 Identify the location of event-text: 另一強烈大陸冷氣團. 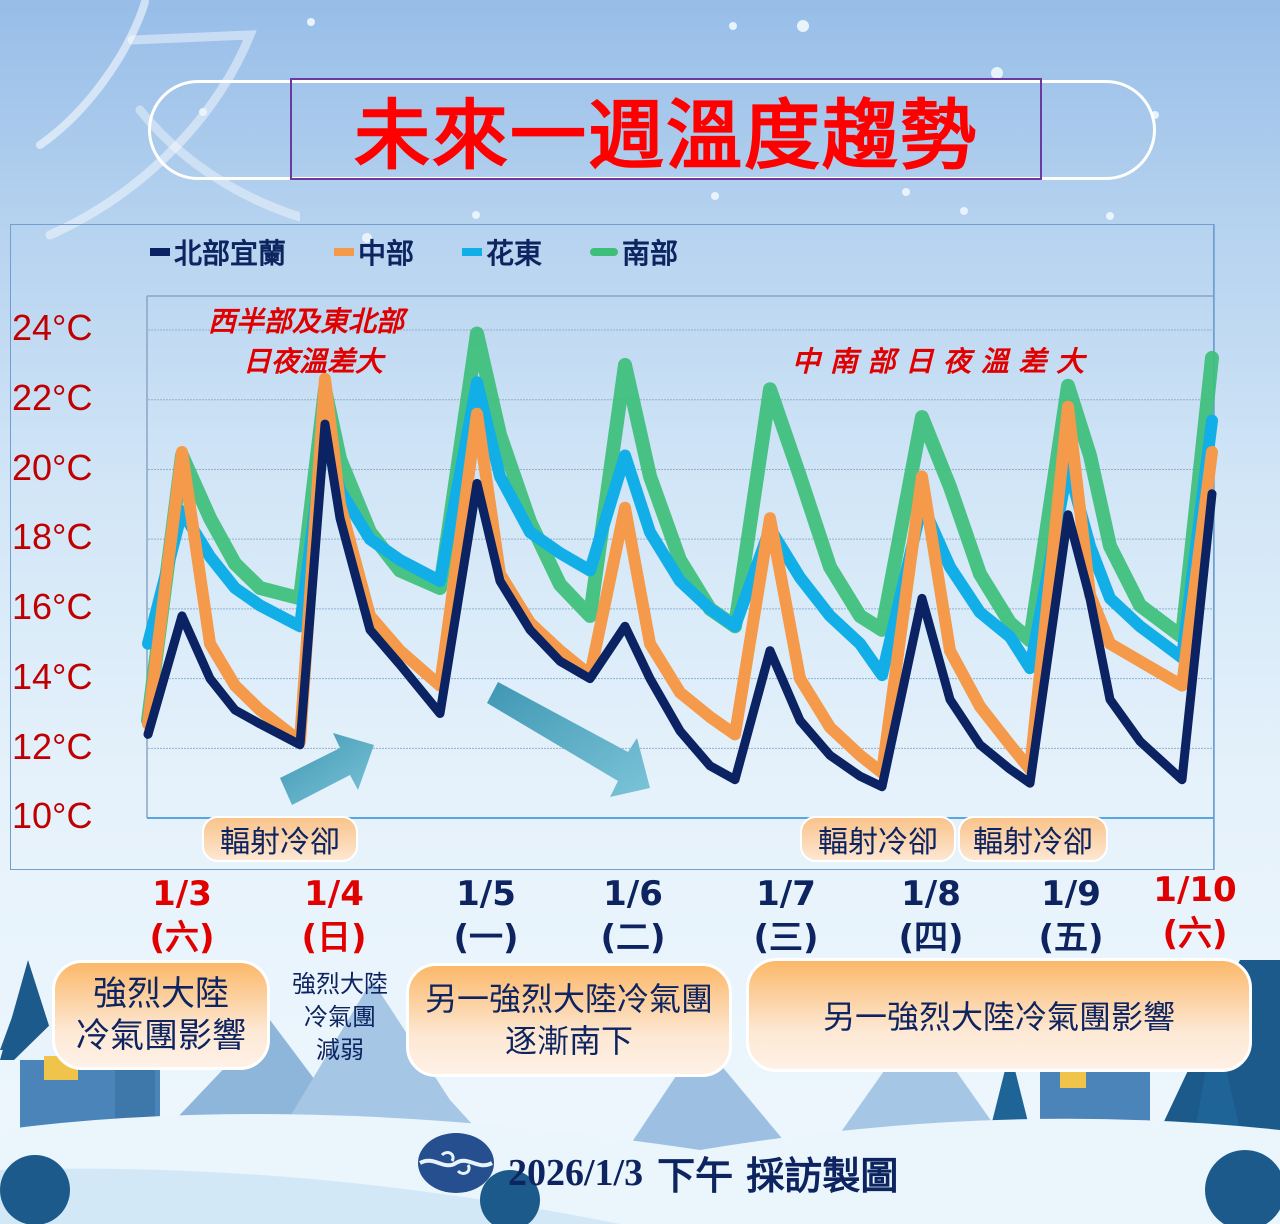
(568, 999).